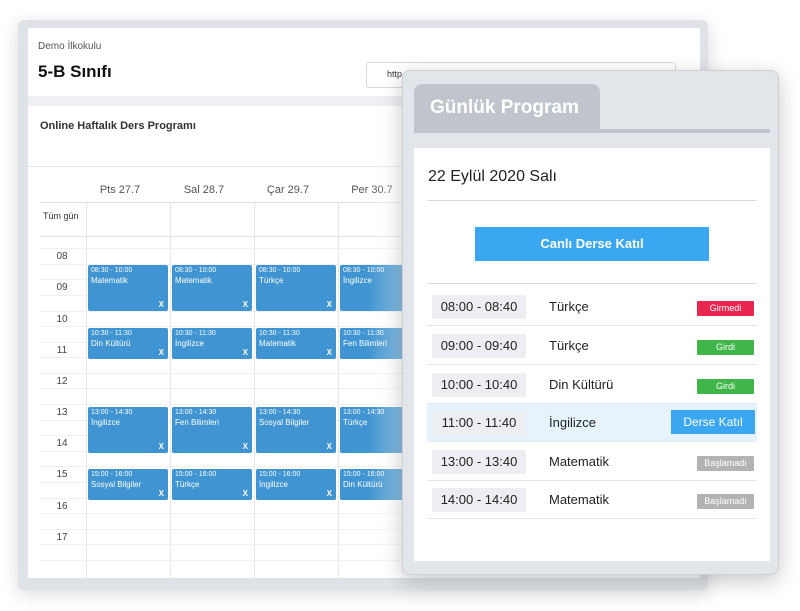 This screenshot has width=800, height=611. I want to click on card-title: Online Haftalık Ders Programı, so click(118, 126).